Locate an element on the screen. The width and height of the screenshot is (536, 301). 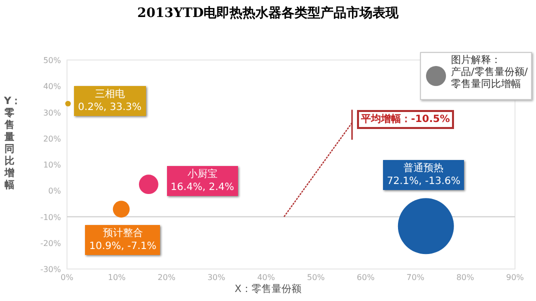
picture-size-key: 图片解释： 产品/零售量份额/零售量同比增幅 is located at coordinates (476, 76).